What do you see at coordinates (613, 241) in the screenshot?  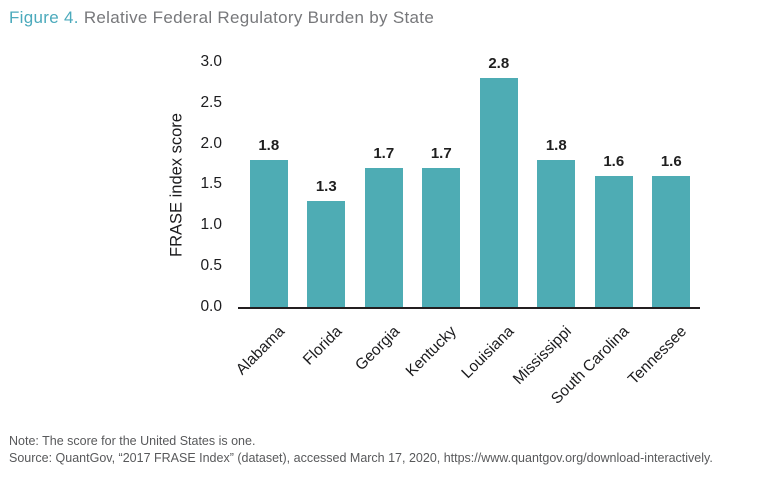 I see `bar-south-carolina` at bounding box center [613, 241].